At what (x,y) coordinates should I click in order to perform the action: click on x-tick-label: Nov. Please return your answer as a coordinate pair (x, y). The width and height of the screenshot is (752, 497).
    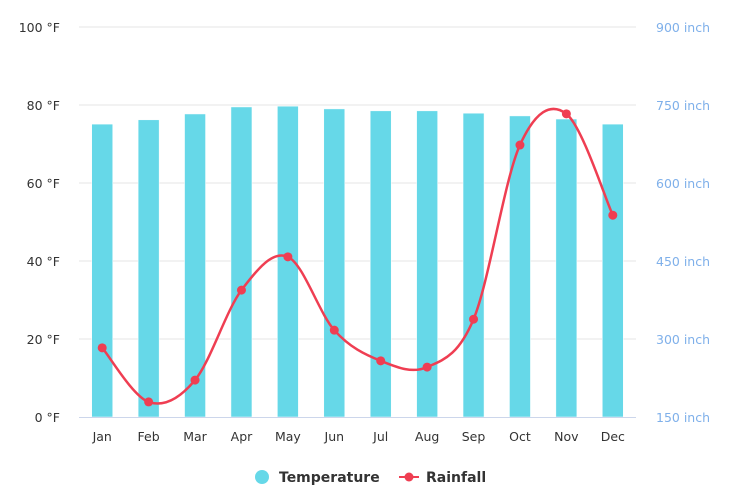
    Looking at the image, I should click on (566, 436).